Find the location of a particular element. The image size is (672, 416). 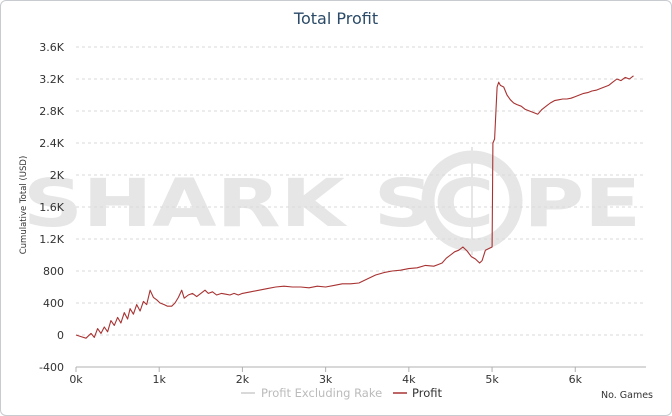

legend: Profit Excluding Rake Profit is located at coordinates (341, 393).